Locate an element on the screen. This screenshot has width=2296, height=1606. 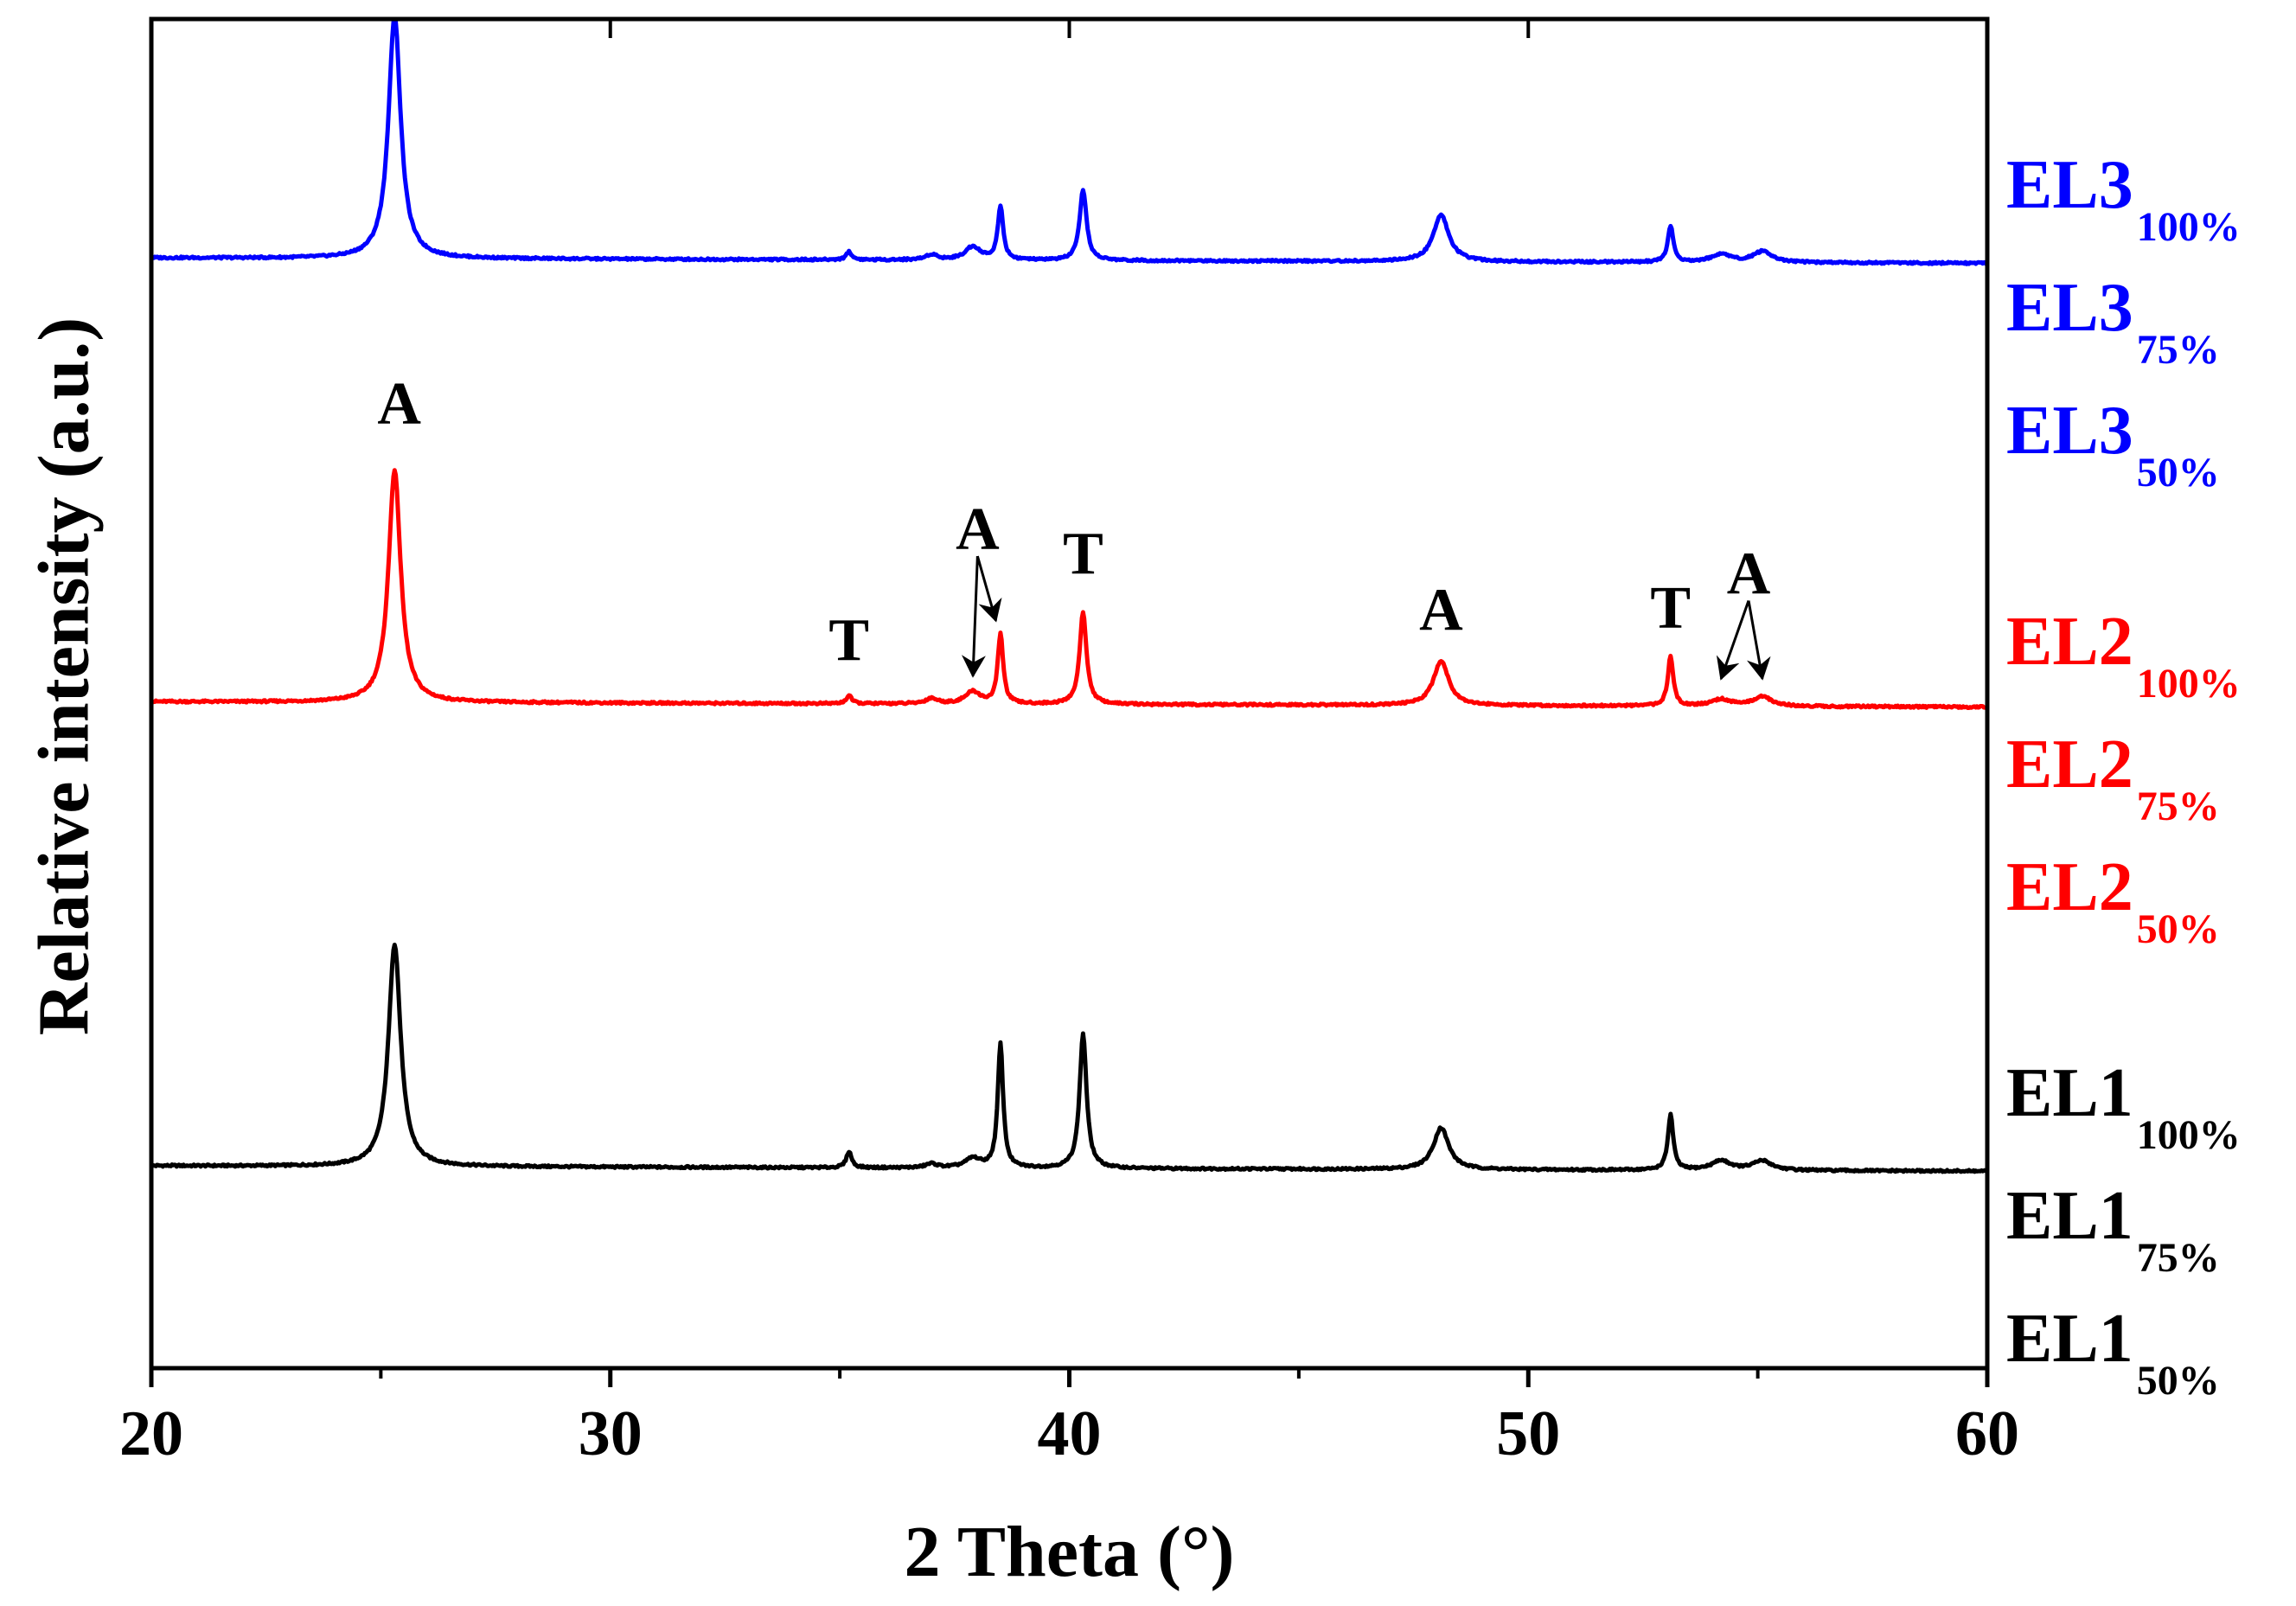
x-tick-label: 30 is located at coordinates (611, 1433).